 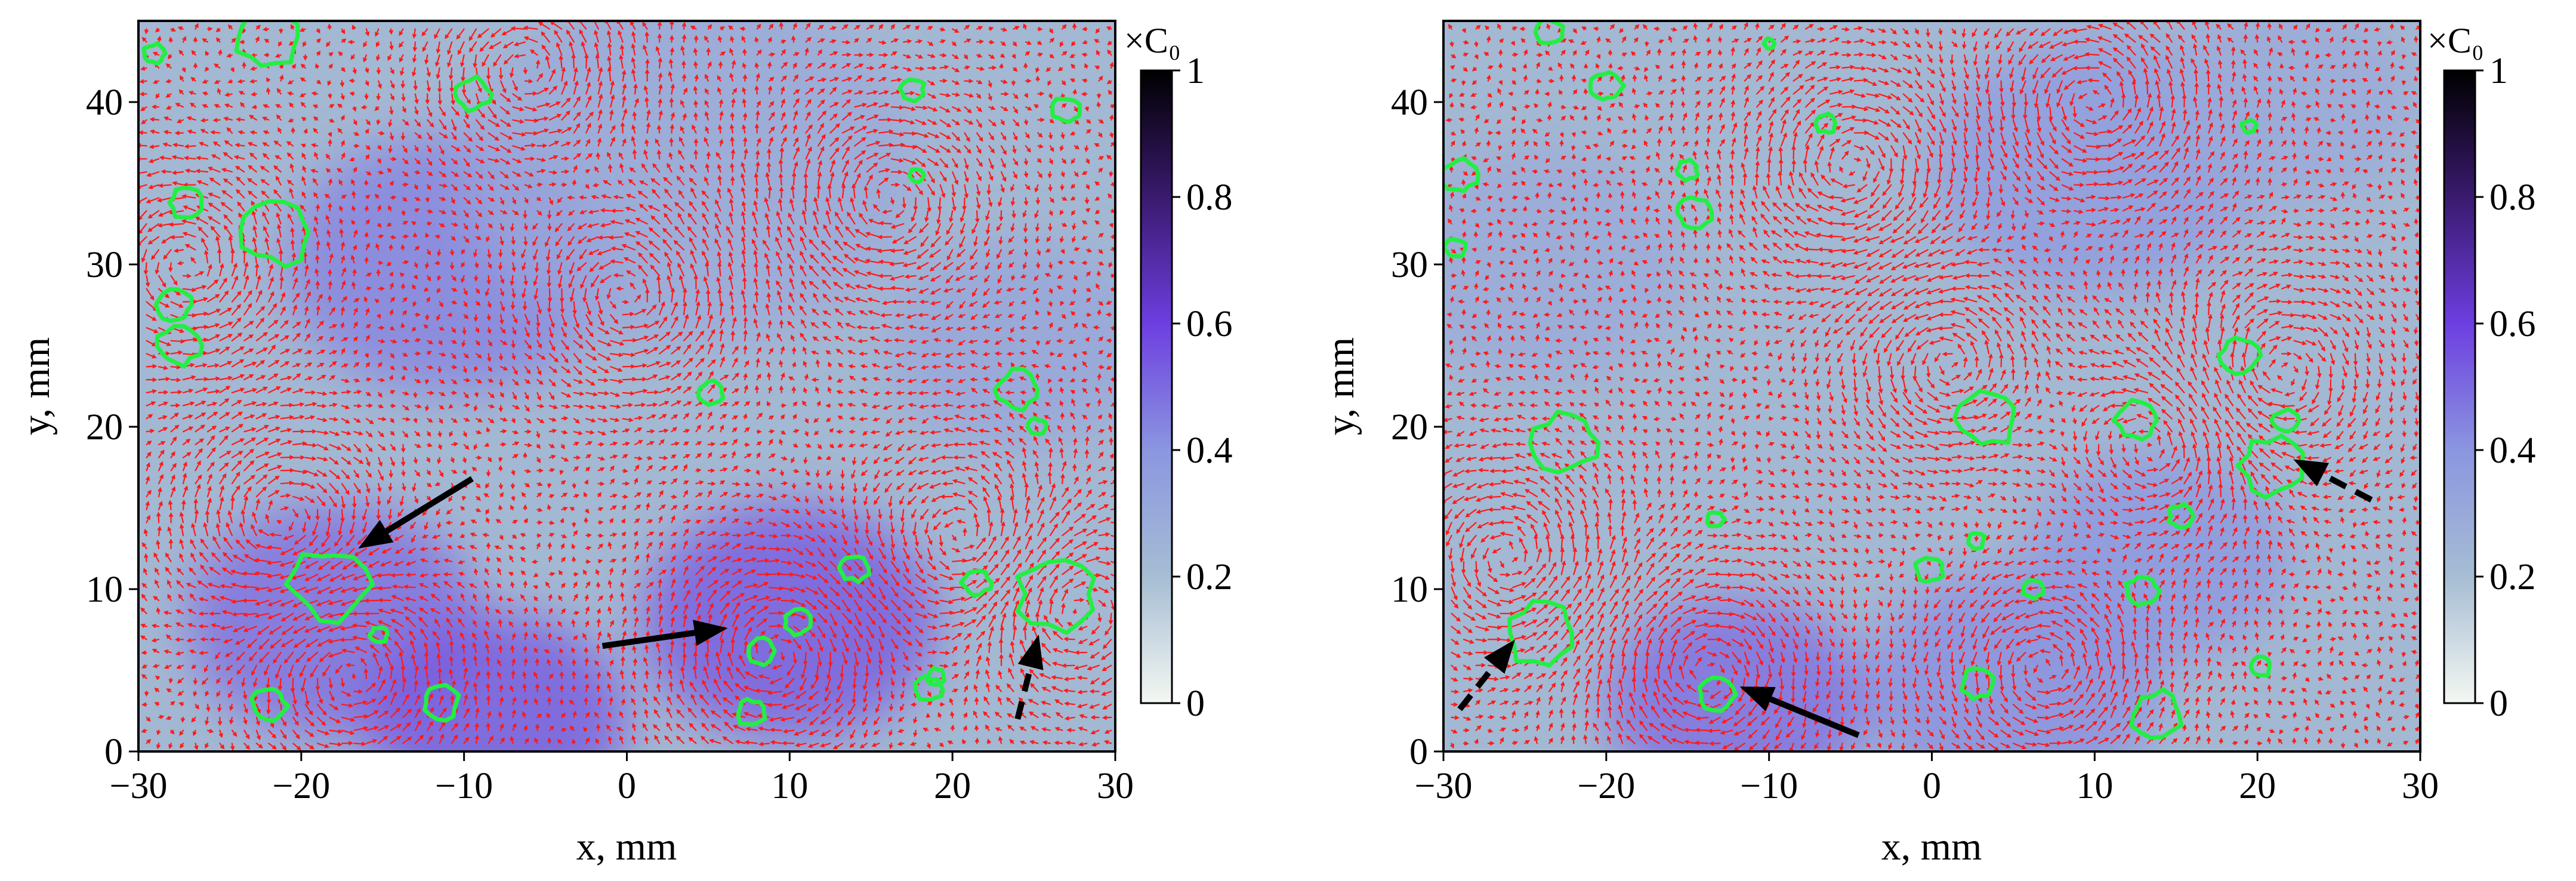 I want to click on x-tick-label: −20, so click(x=301, y=786).